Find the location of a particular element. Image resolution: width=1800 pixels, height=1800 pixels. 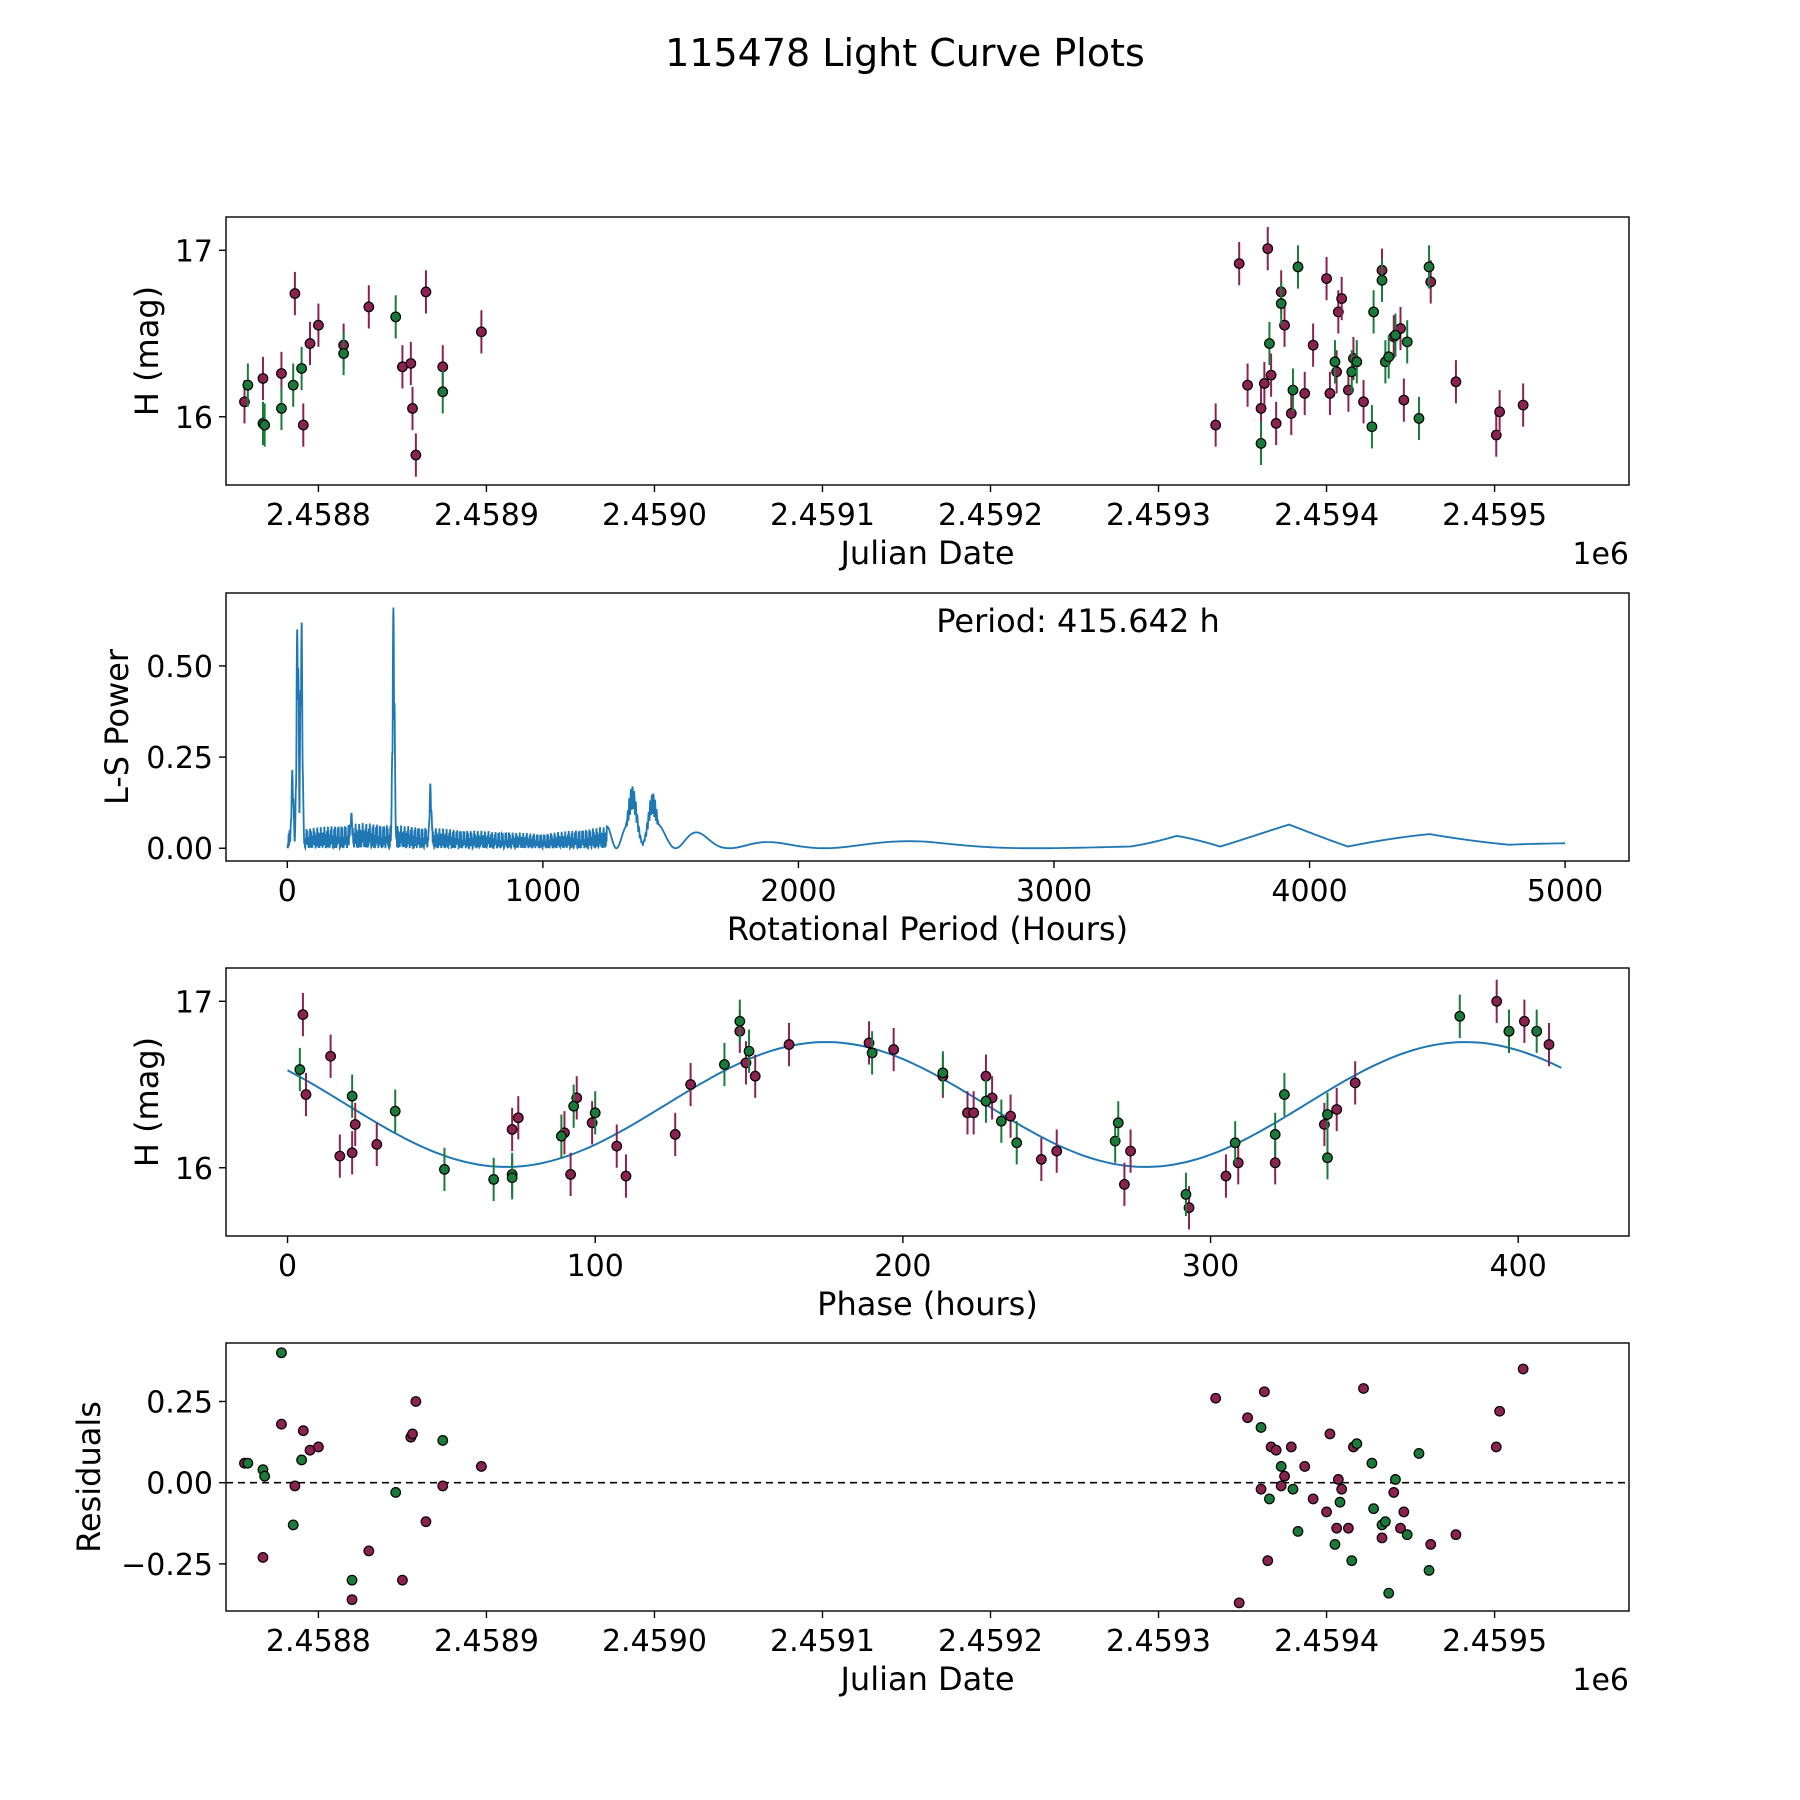

x-axis-label: Rotational Period (Hours) is located at coordinates (927, 929).